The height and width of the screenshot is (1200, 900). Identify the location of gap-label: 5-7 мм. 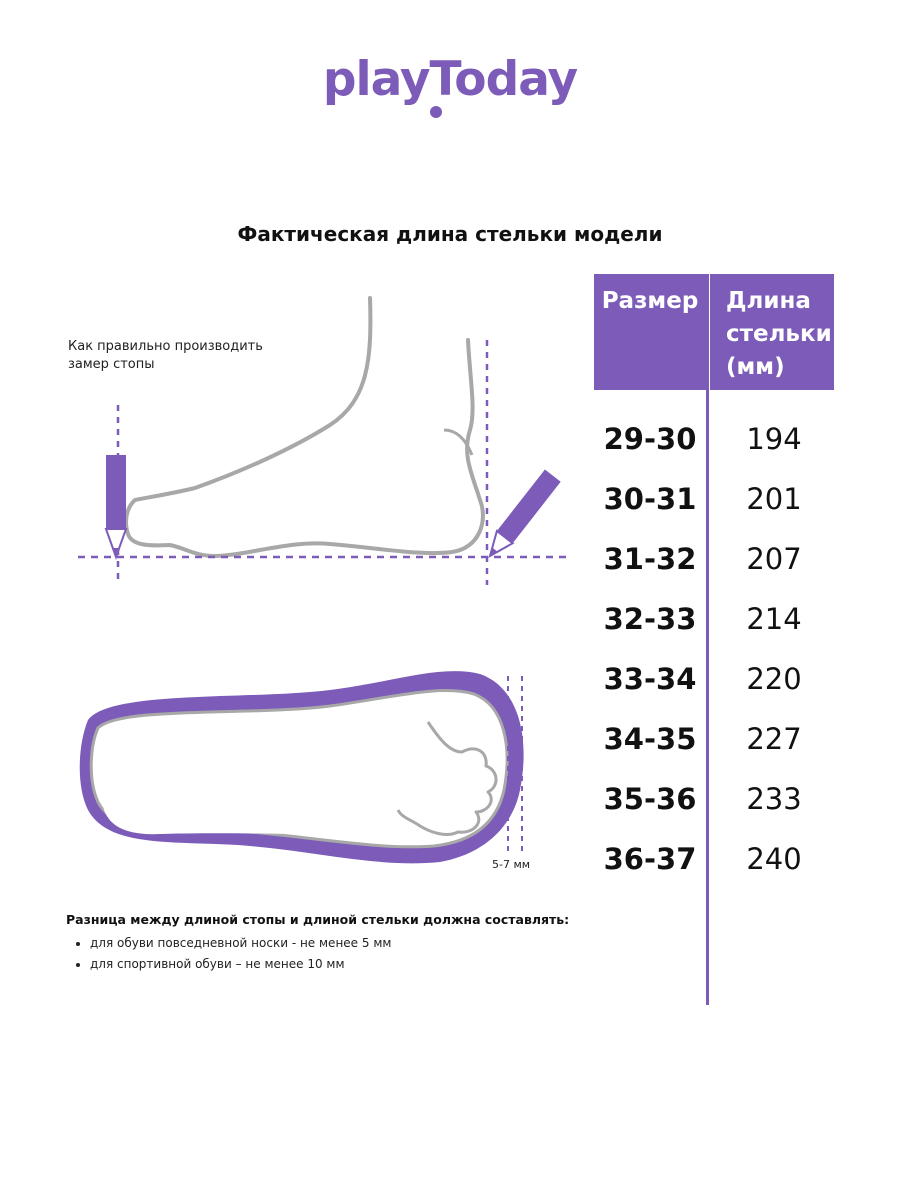
(511, 864).